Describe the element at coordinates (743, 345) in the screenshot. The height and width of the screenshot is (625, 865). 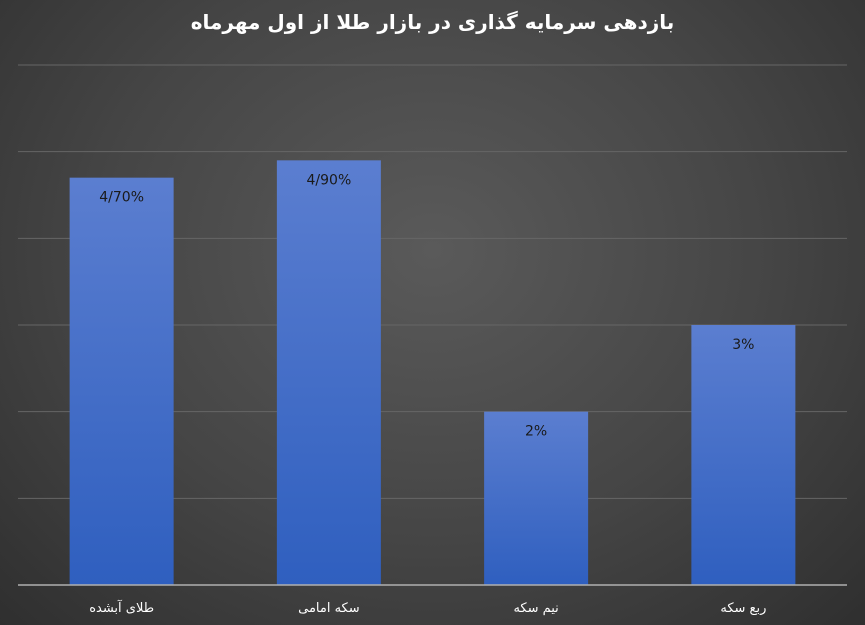
I see `data-label: 3%` at that location.